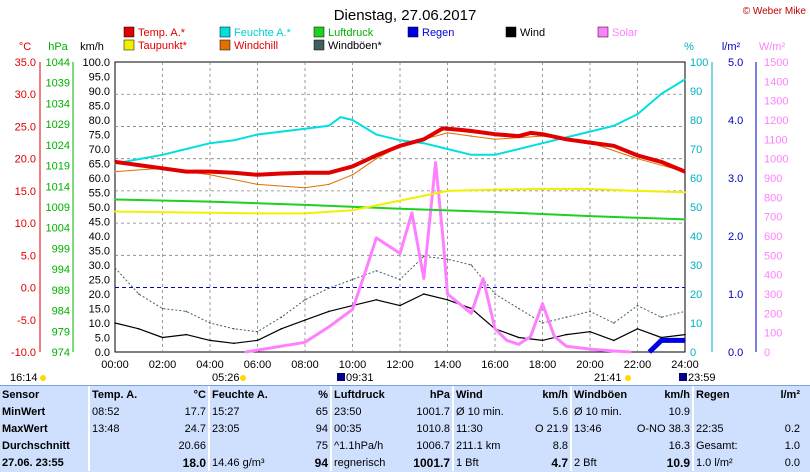 Image resolution: width=810 pixels, height=472 pixels. I want to click on col-wind: Wind, so click(484, 394).